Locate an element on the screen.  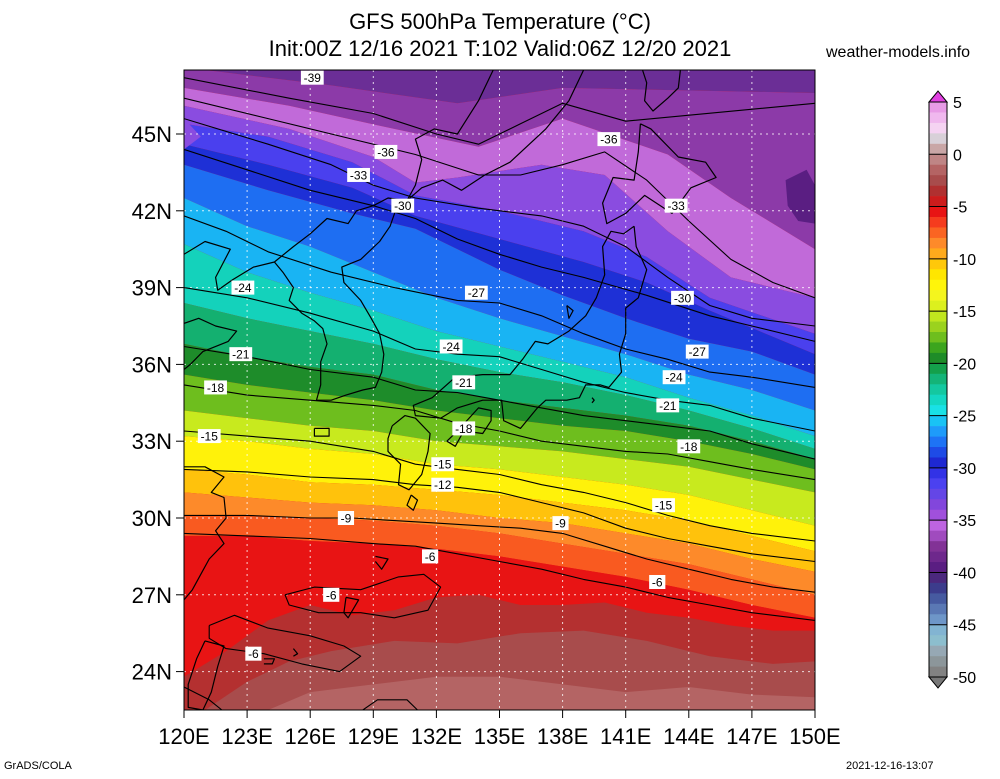
timestamp: 2021-12-16-13:07 is located at coordinates (890, 766).